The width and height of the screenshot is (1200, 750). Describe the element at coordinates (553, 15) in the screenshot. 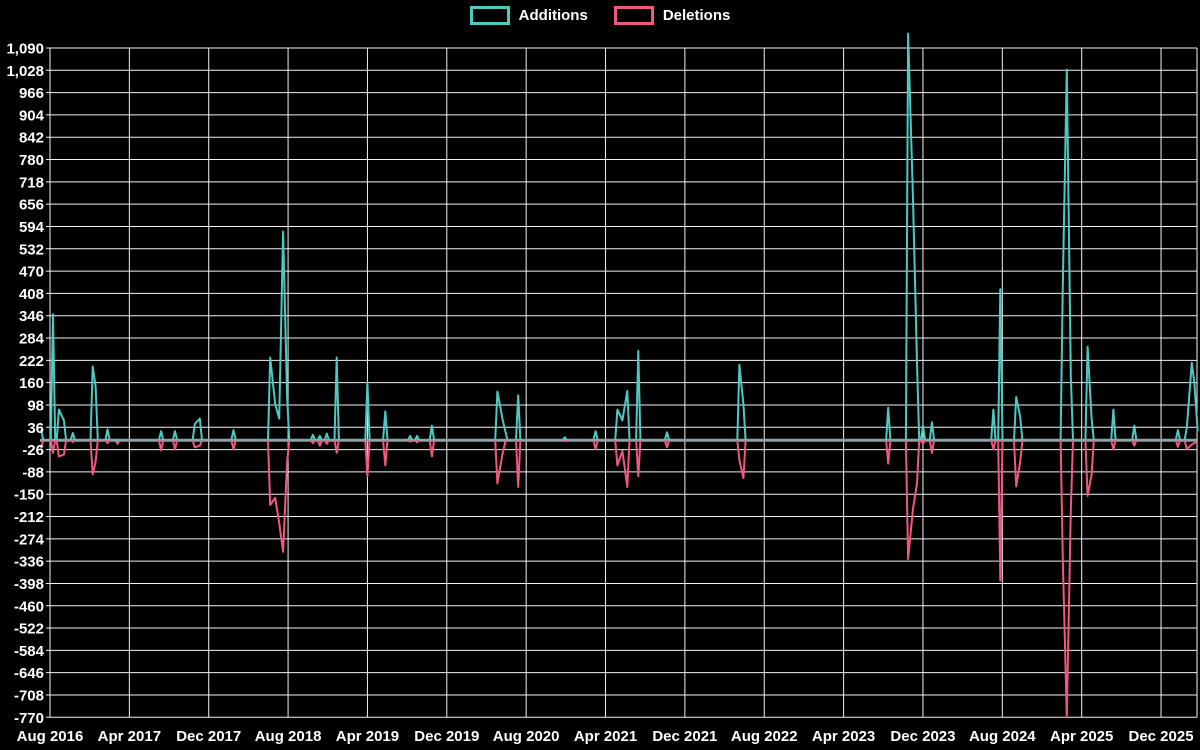

I see `legend-label-additions: Additions` at that location.